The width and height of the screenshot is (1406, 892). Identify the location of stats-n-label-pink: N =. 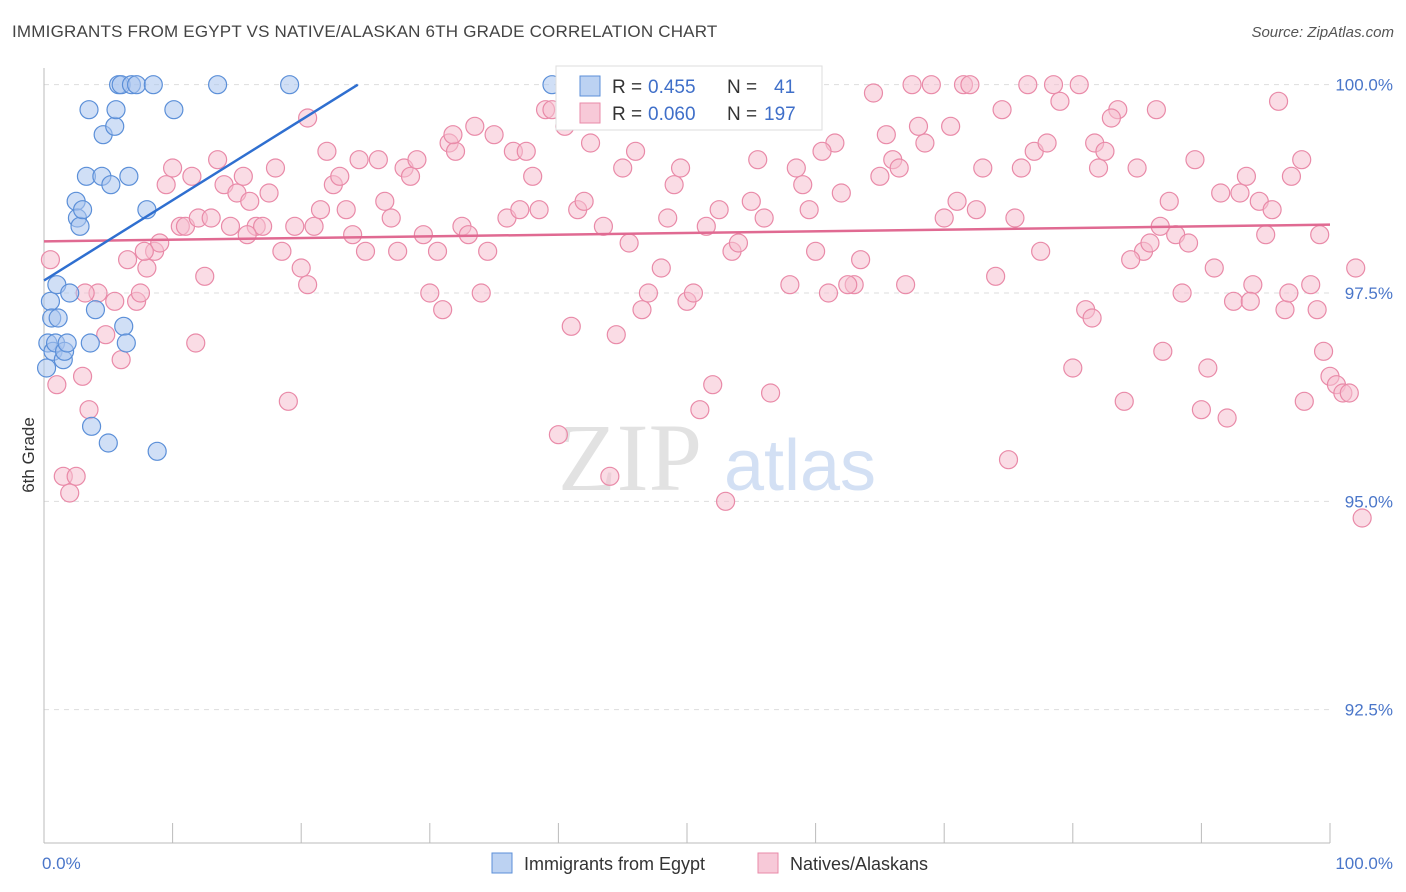
(742, 114).